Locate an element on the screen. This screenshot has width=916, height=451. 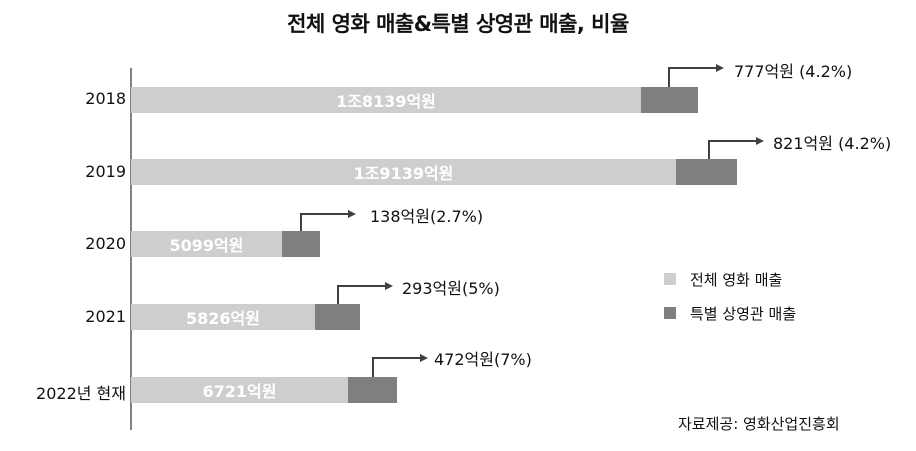
bar-special-2021 is located at coordinates (337, 317).